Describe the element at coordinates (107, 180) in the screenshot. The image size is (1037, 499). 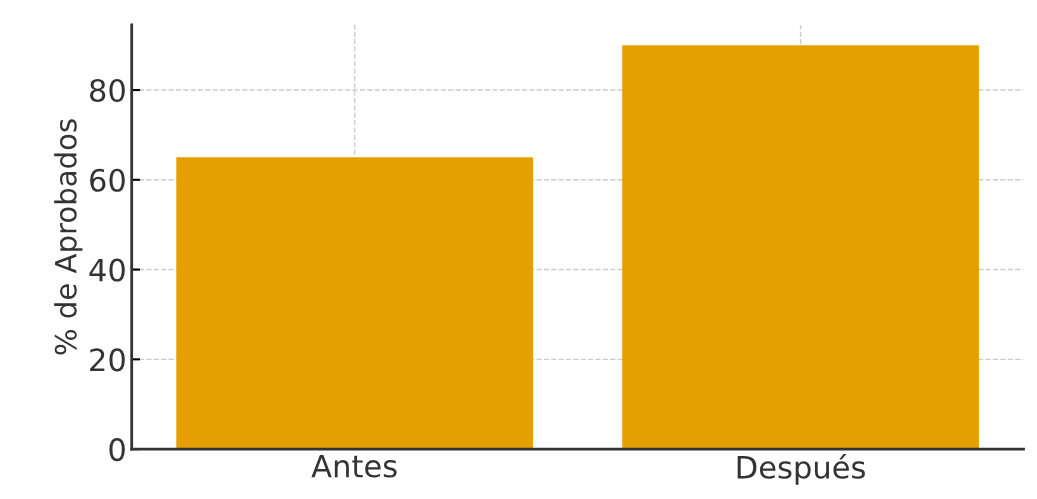
I see `y-tick-label: 60` at that location.